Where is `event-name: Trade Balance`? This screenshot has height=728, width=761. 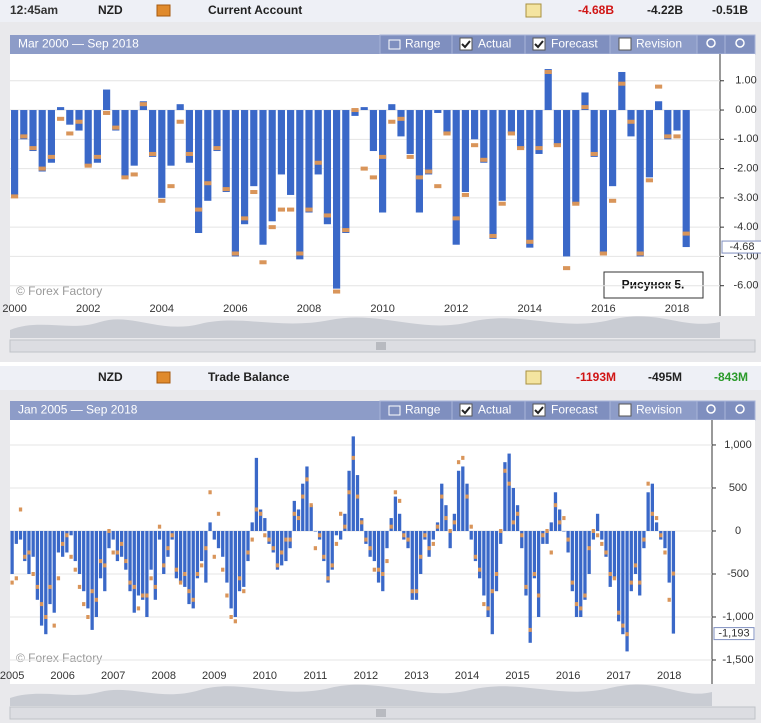 event-name: Trade Balance is located at coordinates (249, 377).